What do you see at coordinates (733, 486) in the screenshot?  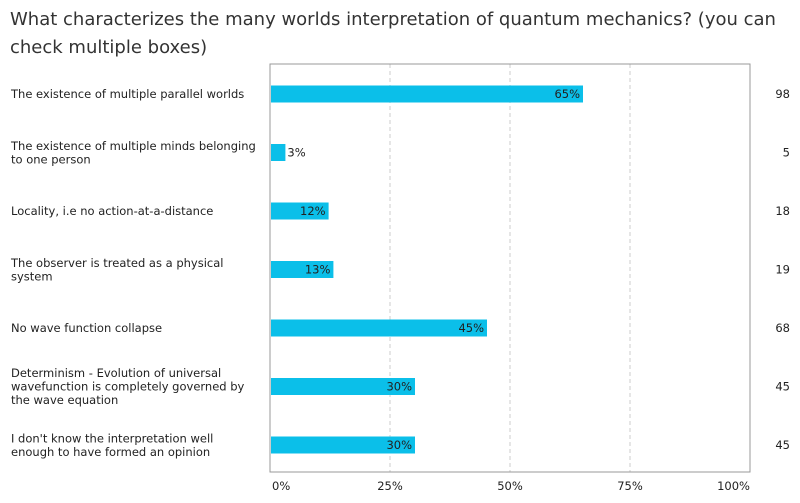 I see `x-tick-label: 100%` at bounding box center [733, 486].